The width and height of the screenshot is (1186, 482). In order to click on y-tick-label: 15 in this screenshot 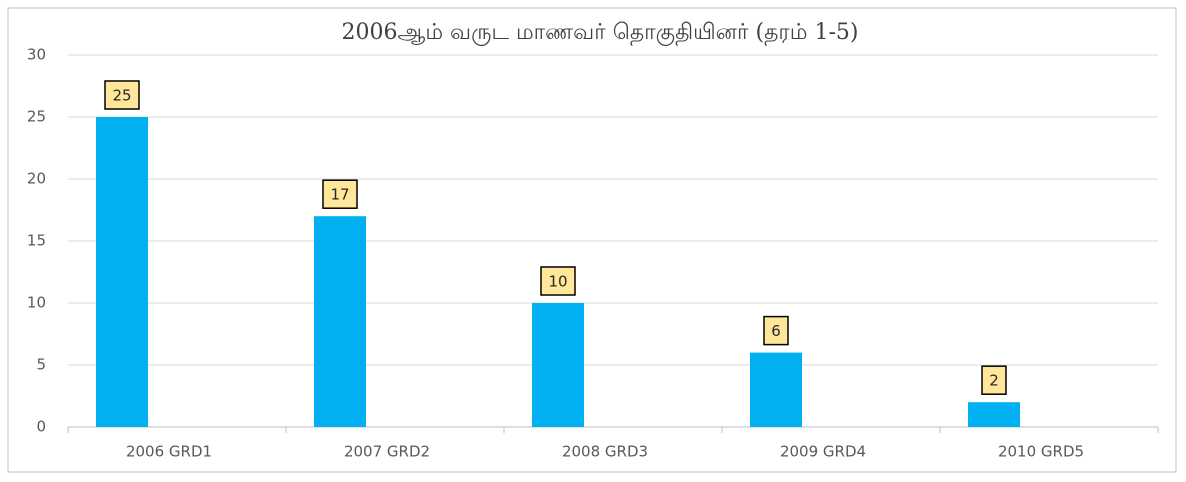, I will do `click(36, 241)`.